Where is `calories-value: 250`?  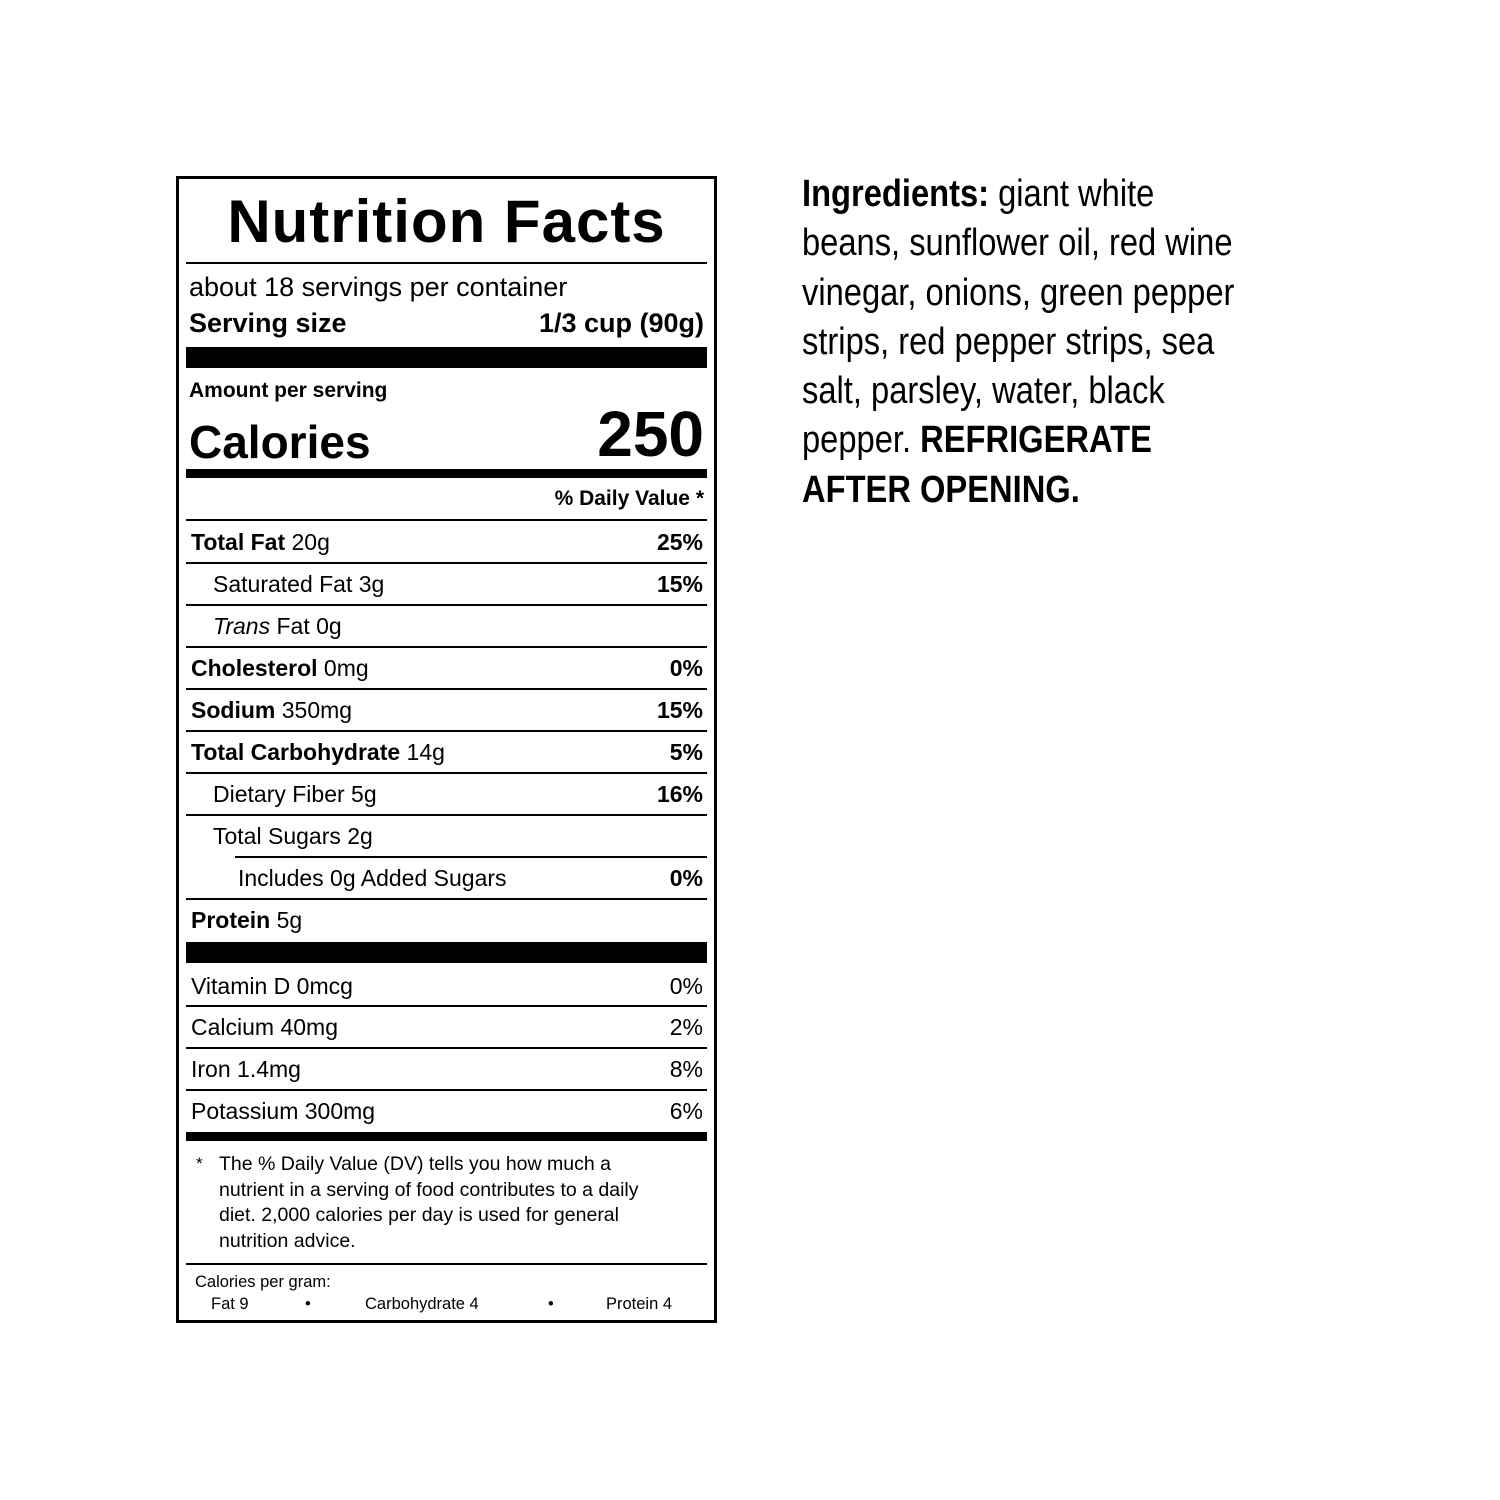
calories-value: 250 is located at coordinates (650, 434).